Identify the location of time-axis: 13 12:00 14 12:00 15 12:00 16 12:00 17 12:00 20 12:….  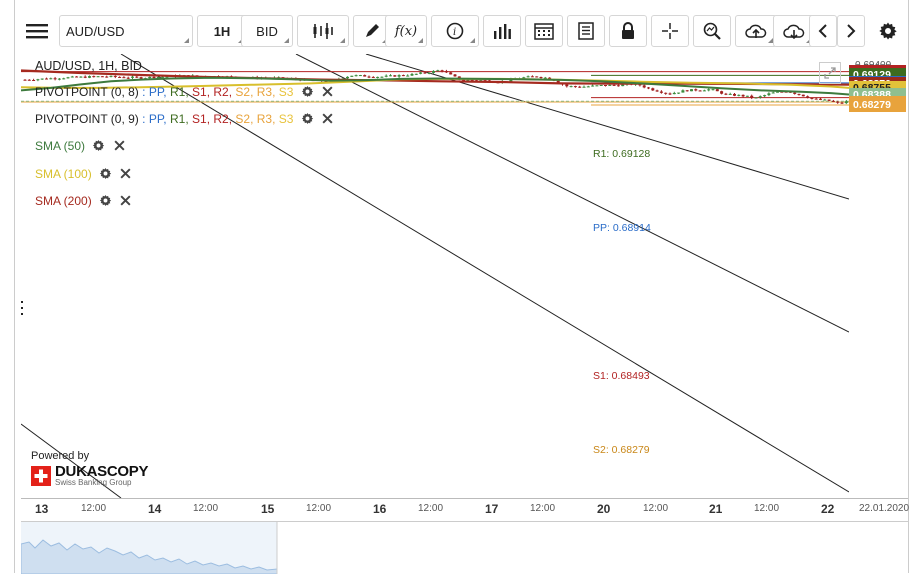
(465, 509).